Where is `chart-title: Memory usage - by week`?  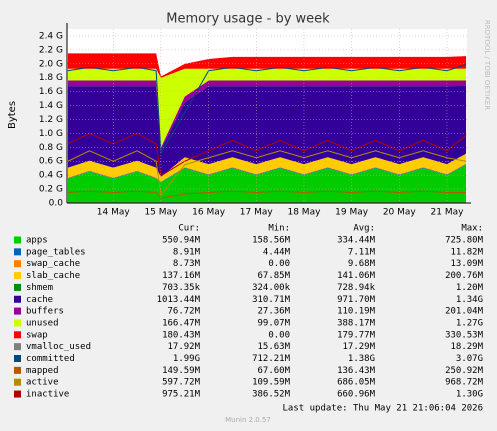
chart-title: Memory usage - by week is located at coordinates (248, 19).